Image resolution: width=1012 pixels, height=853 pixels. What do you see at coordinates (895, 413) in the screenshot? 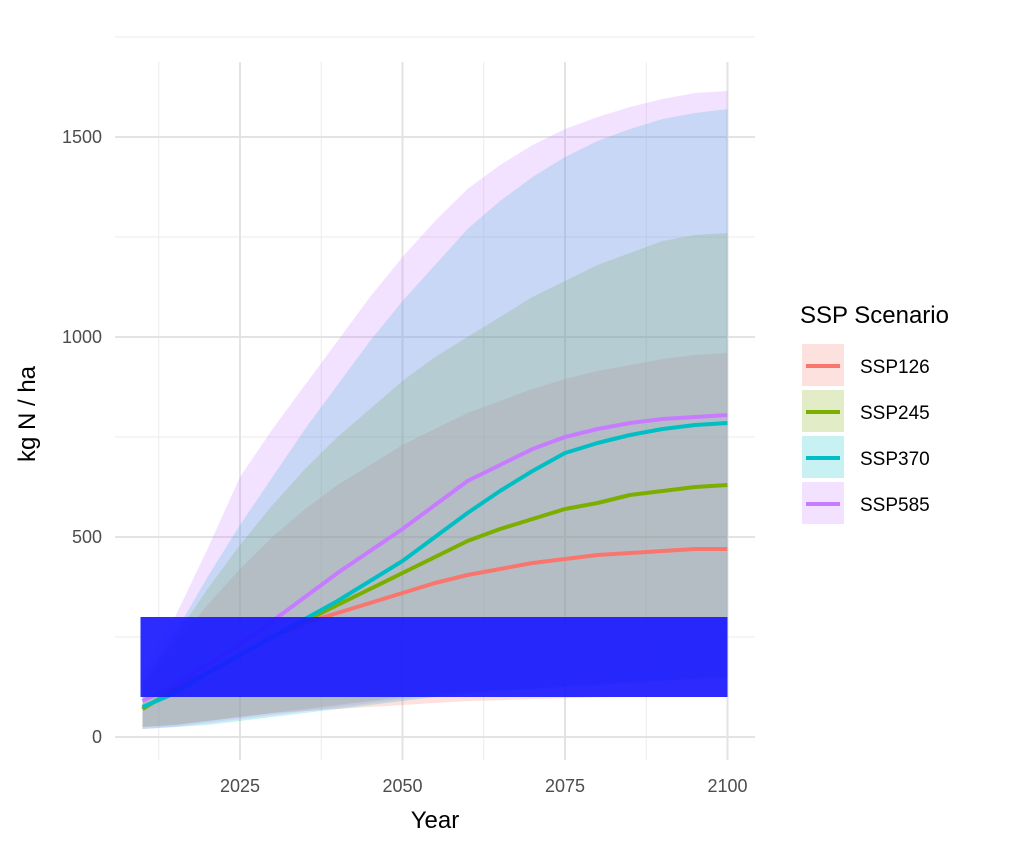
I see `legend-label: SSP245` at bounding box center [895, 413].